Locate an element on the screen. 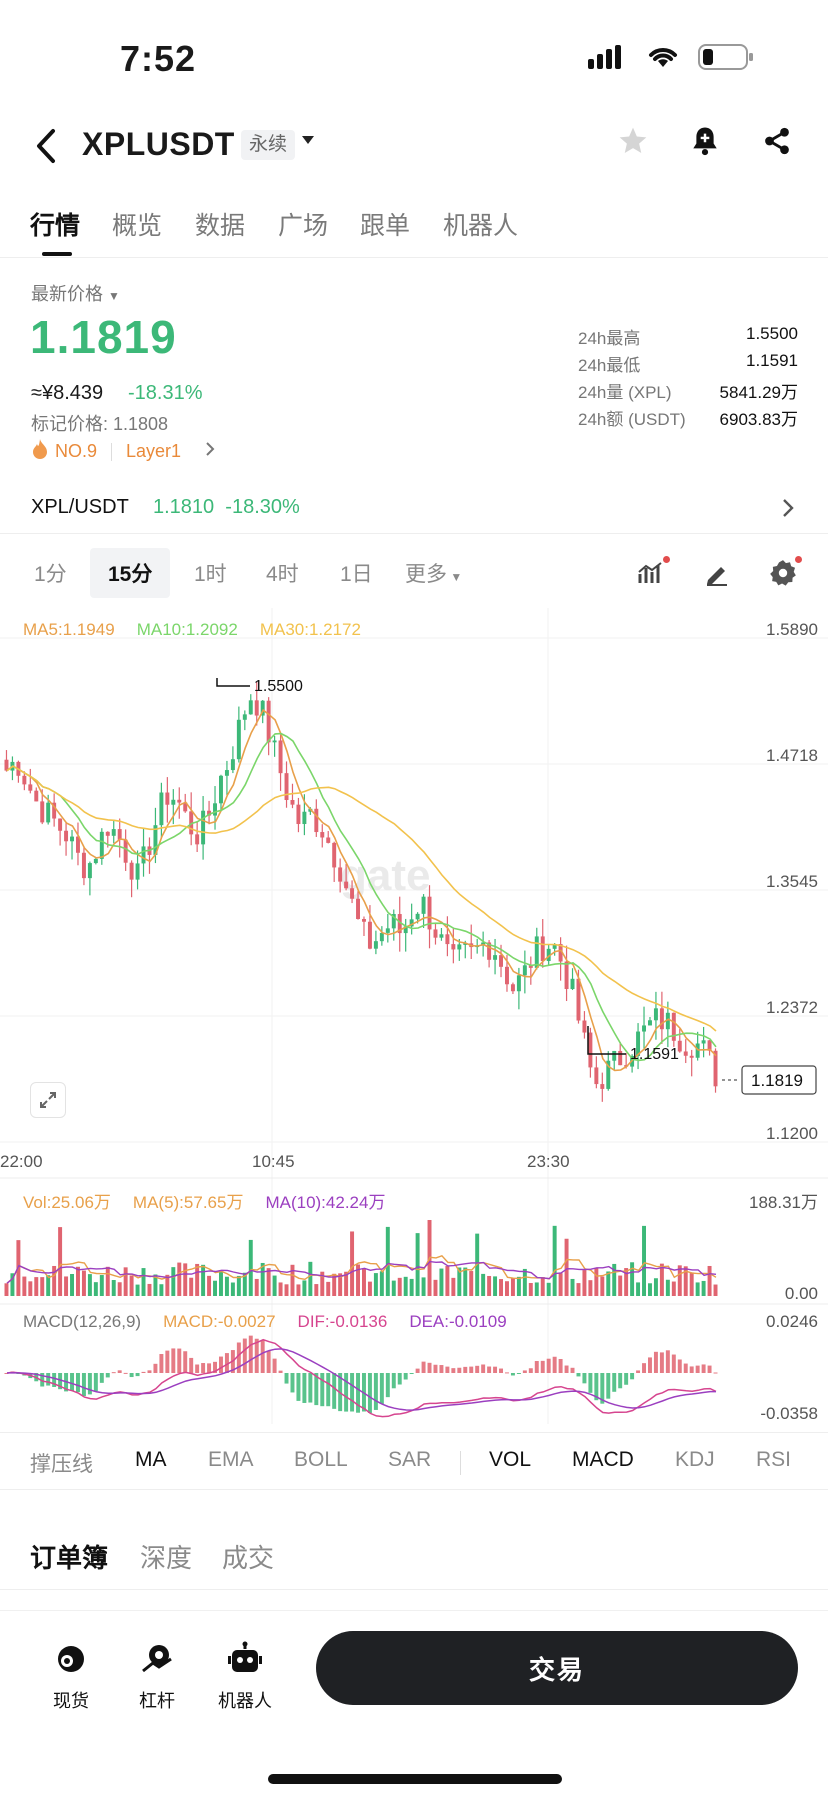  interval-1m: 1分 is located at coordinates (50, 574).